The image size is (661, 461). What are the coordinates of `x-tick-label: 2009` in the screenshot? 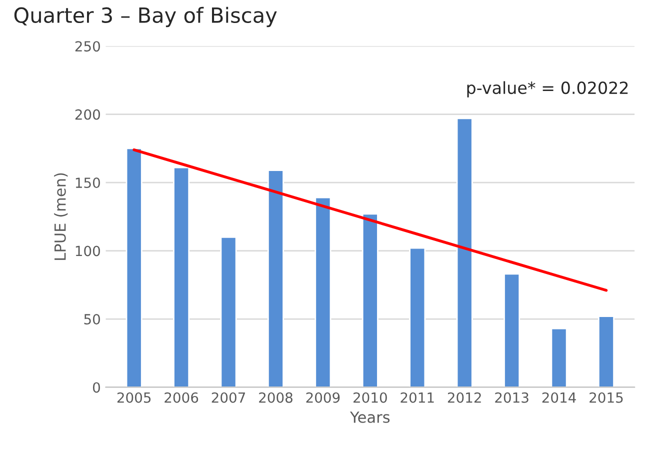 It's located at (323, 397).